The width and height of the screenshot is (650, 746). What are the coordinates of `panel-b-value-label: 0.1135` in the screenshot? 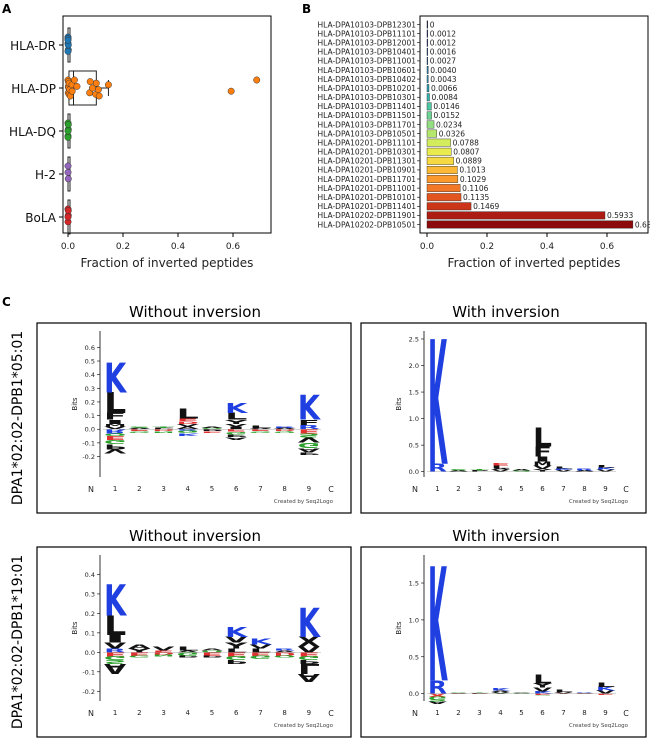 It's located at (476, 197).